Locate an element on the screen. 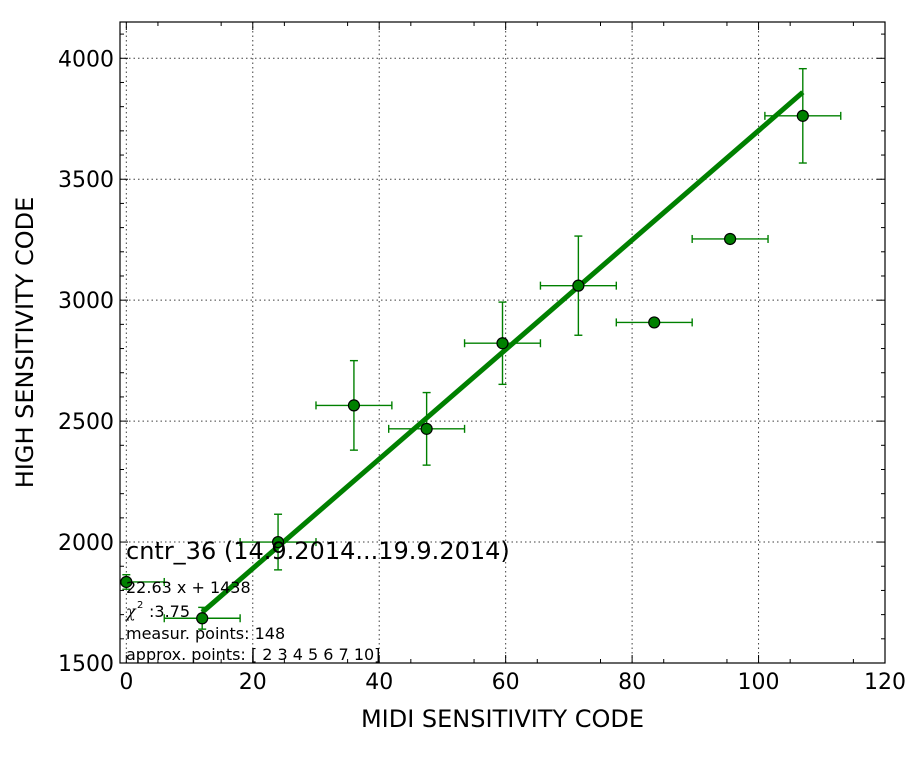 The image size is (912, 762). y-tick-label: 4000 is located at coordinates (86, 59).